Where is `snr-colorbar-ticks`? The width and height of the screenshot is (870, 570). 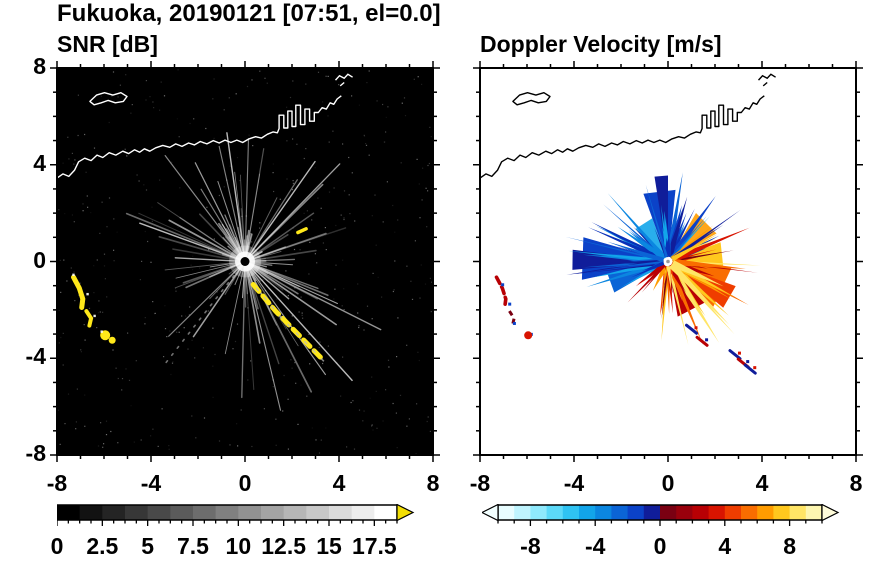
snr-colorbar-ticks is located at coordinates (227, 523).